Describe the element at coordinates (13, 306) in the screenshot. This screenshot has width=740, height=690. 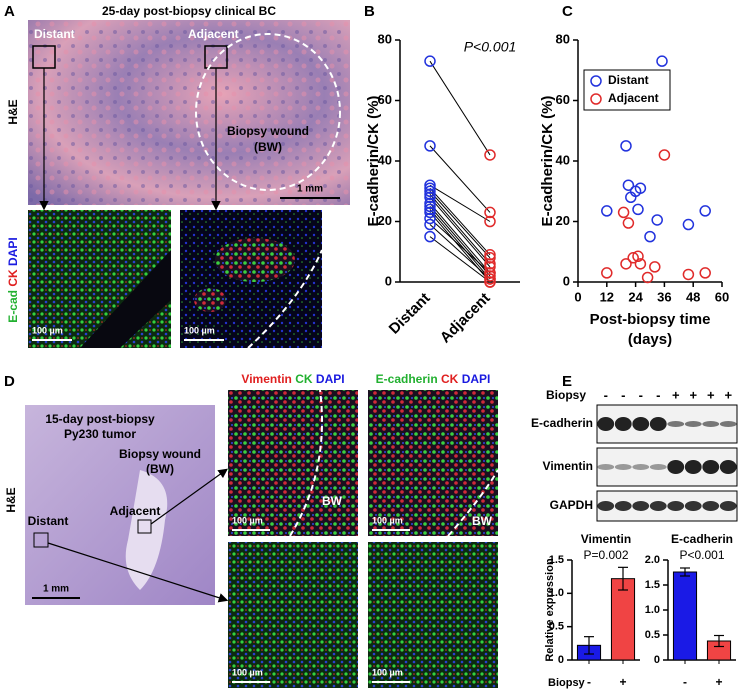
I see `stain-part: E-cad` at that location.